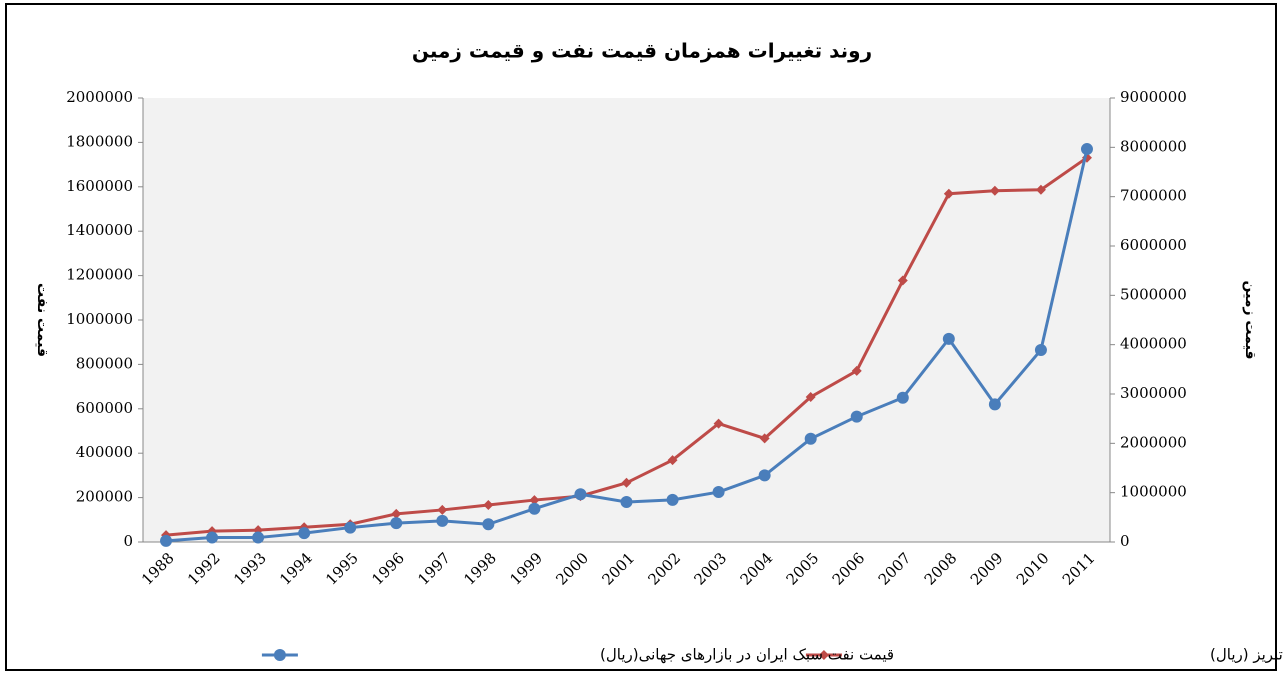 The height and width of the screenshot is (674, 1284). I want to click on y2-tick-label: 5000000, so click(1153, 294).